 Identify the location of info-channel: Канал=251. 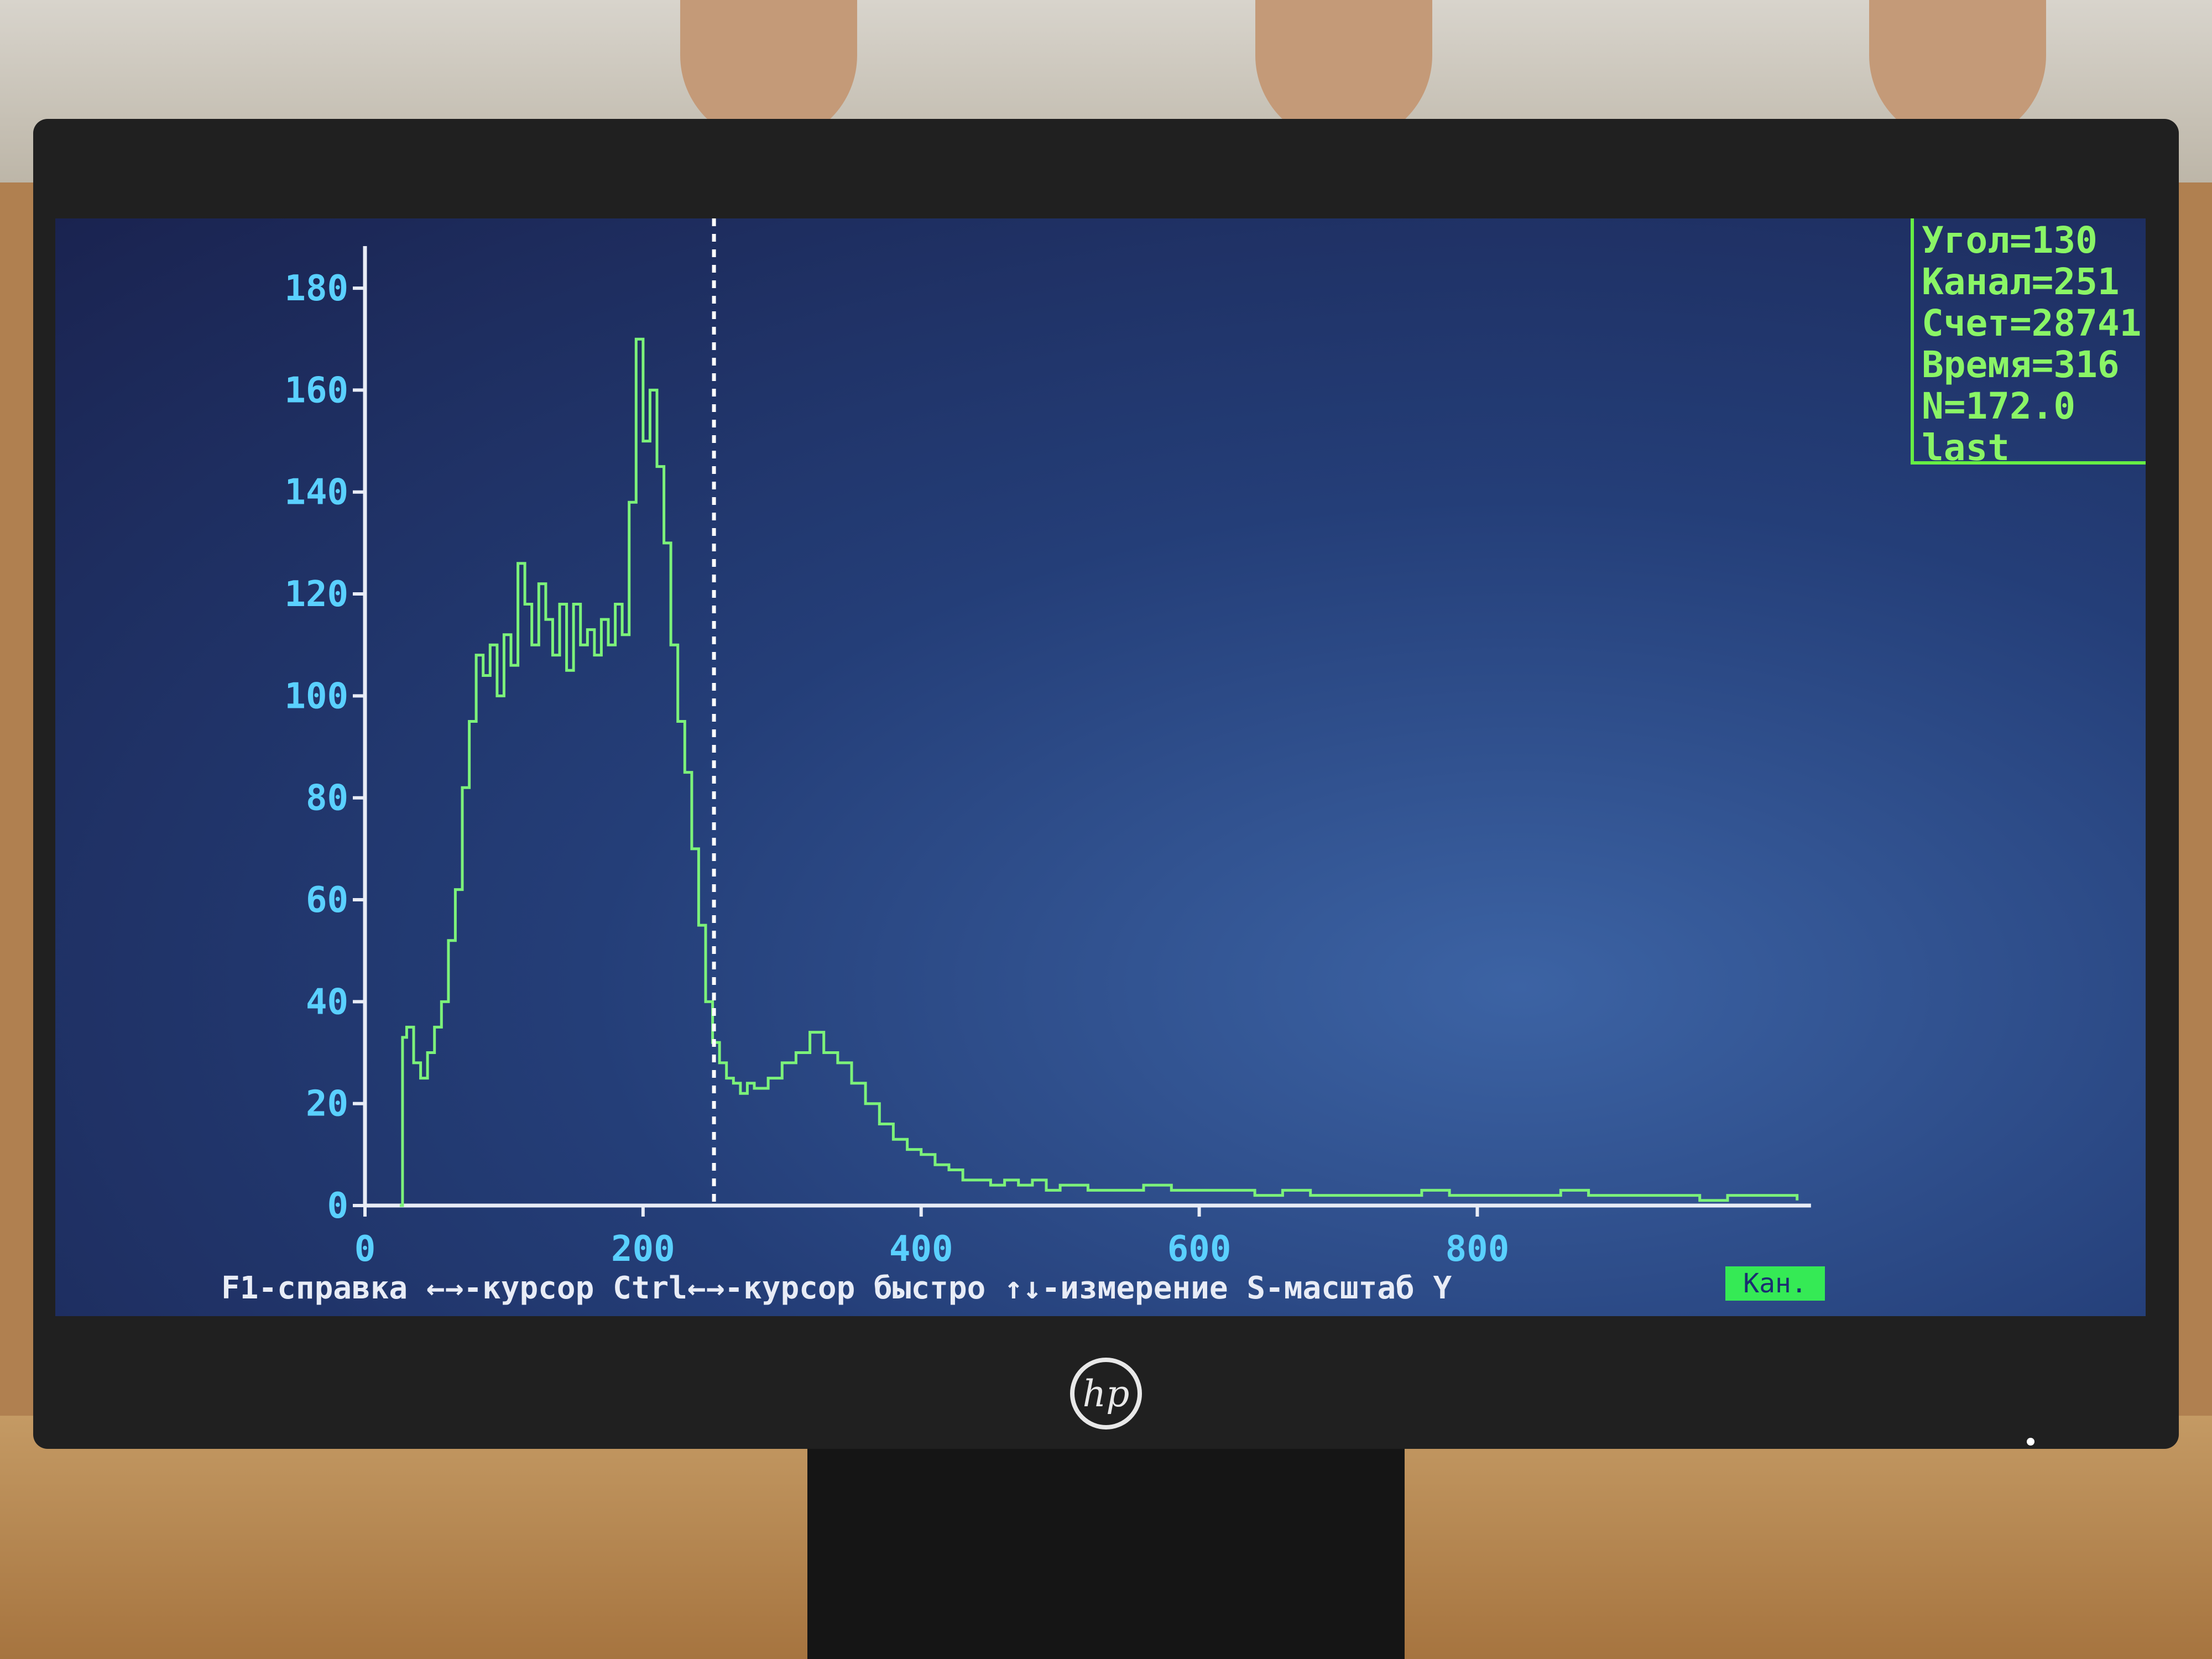
(2021, 282).